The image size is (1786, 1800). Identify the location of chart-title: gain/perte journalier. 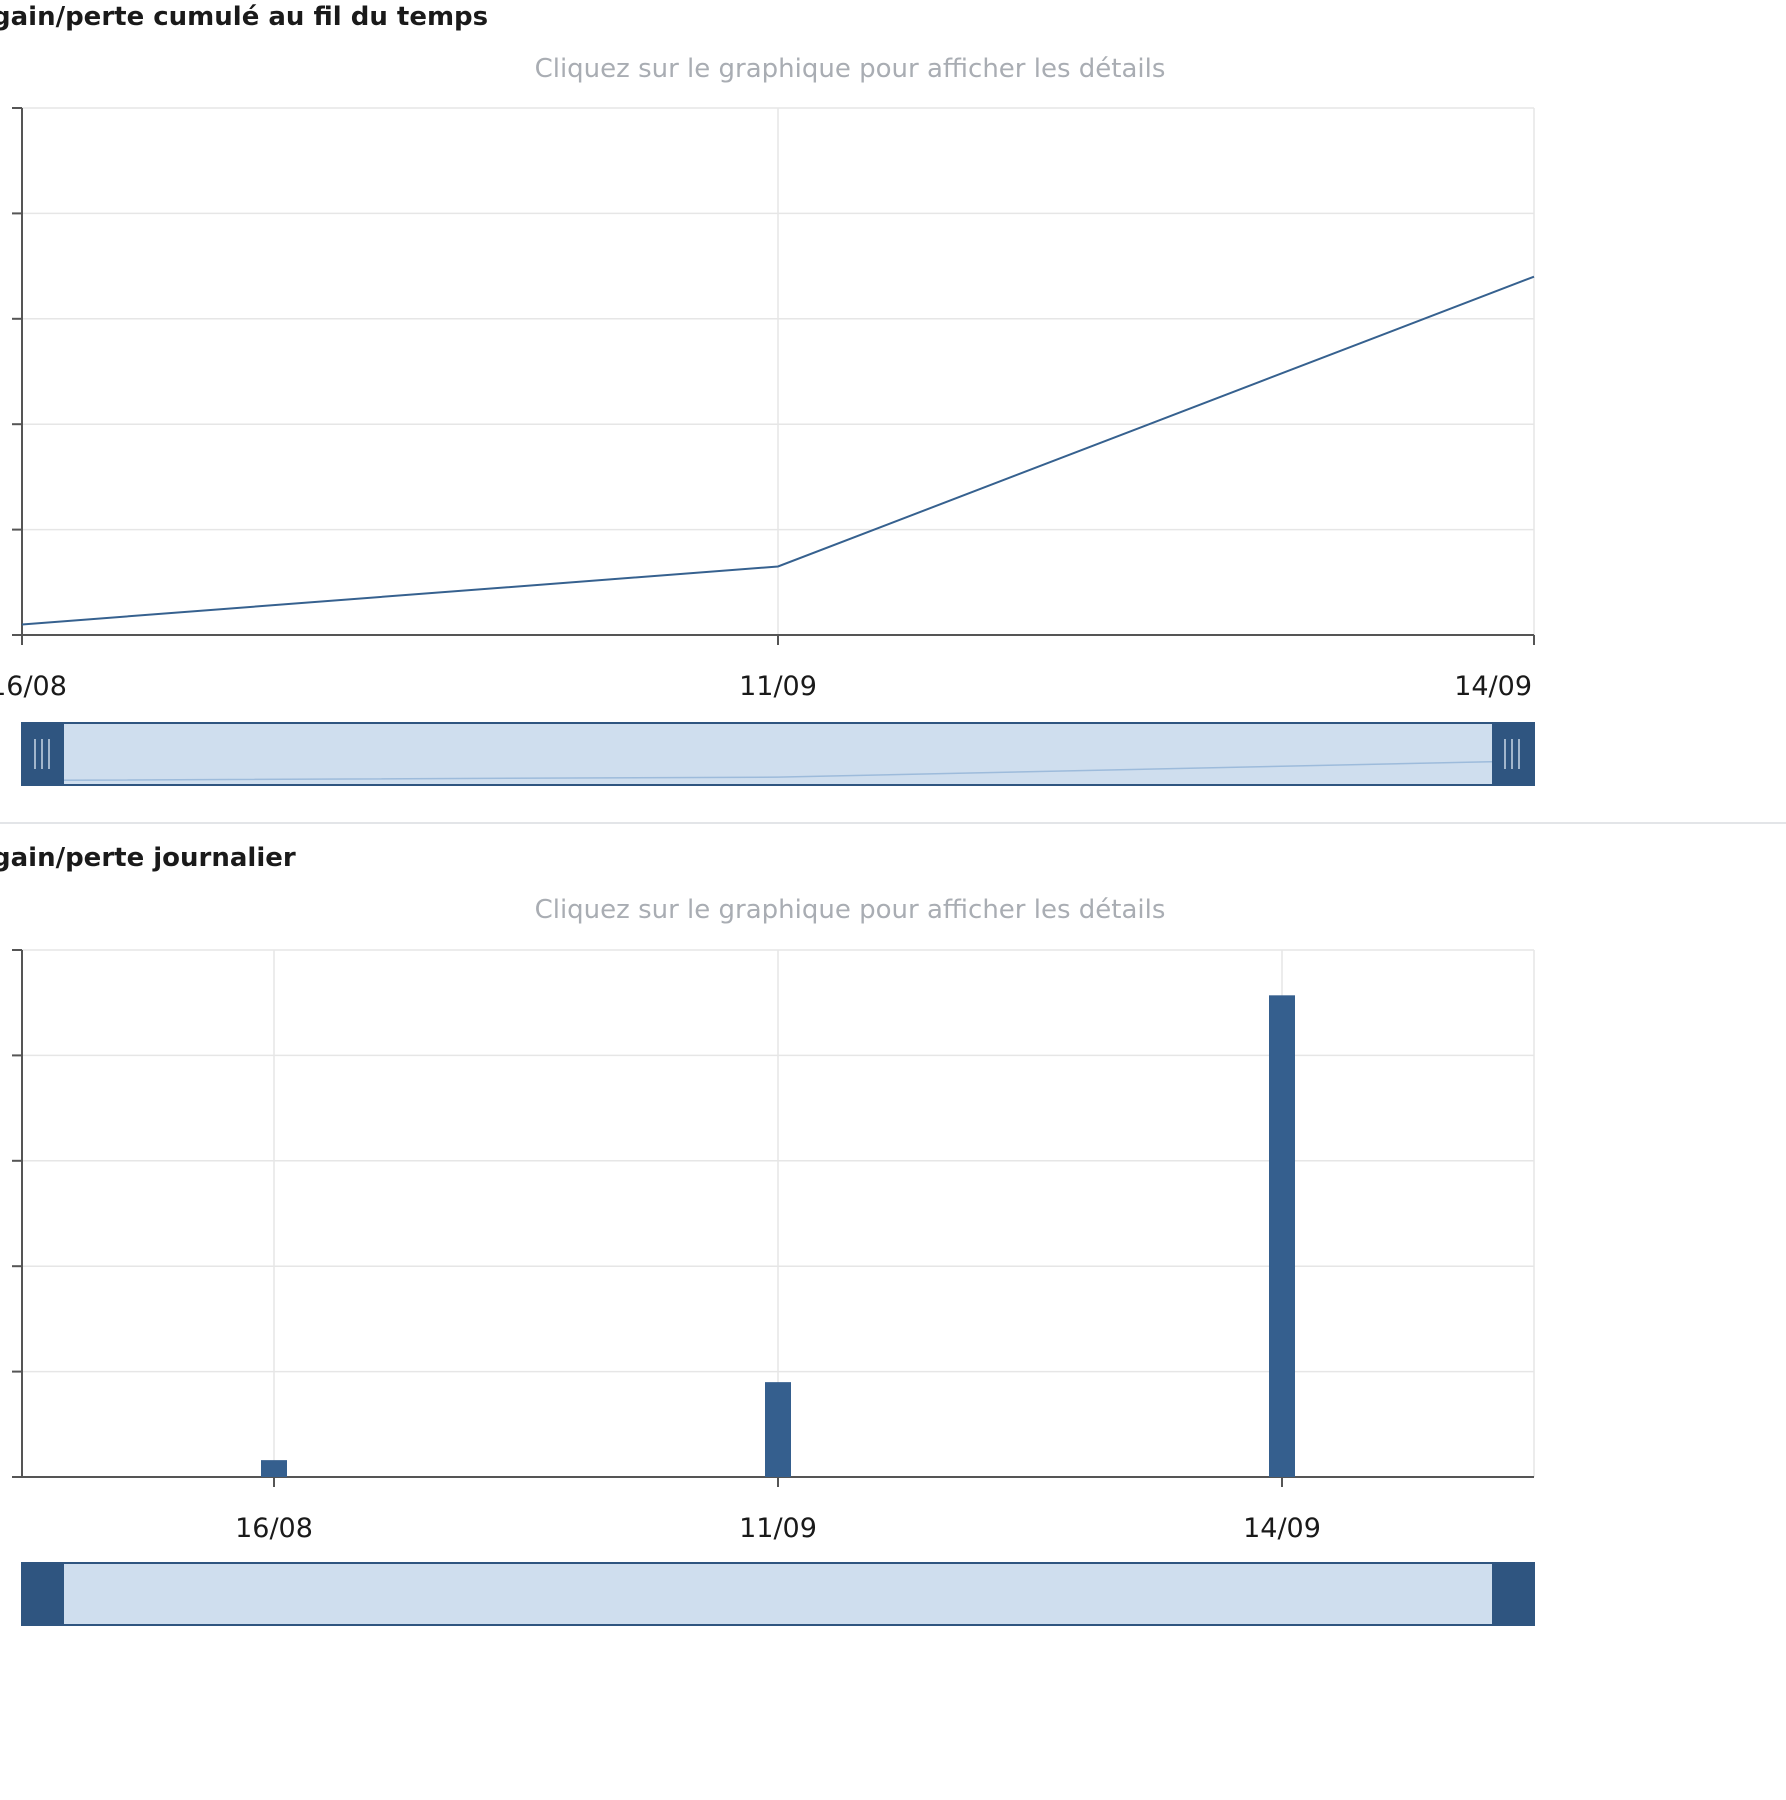
(148, 858).